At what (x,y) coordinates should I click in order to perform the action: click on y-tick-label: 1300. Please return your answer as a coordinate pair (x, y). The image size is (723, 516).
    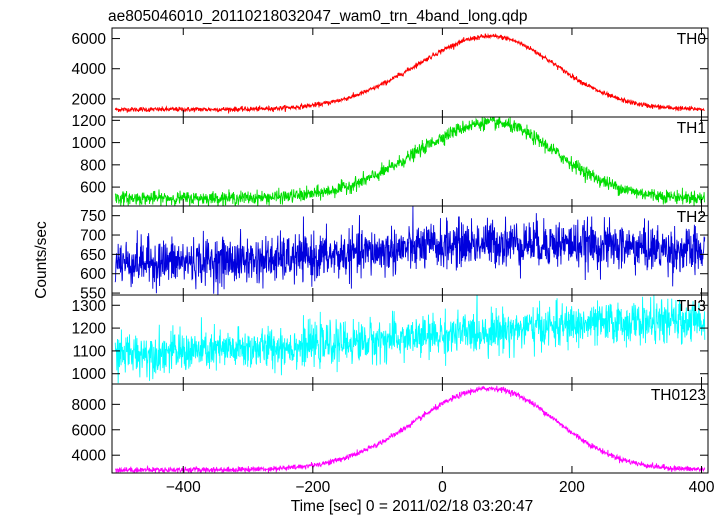
    Looking at the image, I should click on (89, 306).